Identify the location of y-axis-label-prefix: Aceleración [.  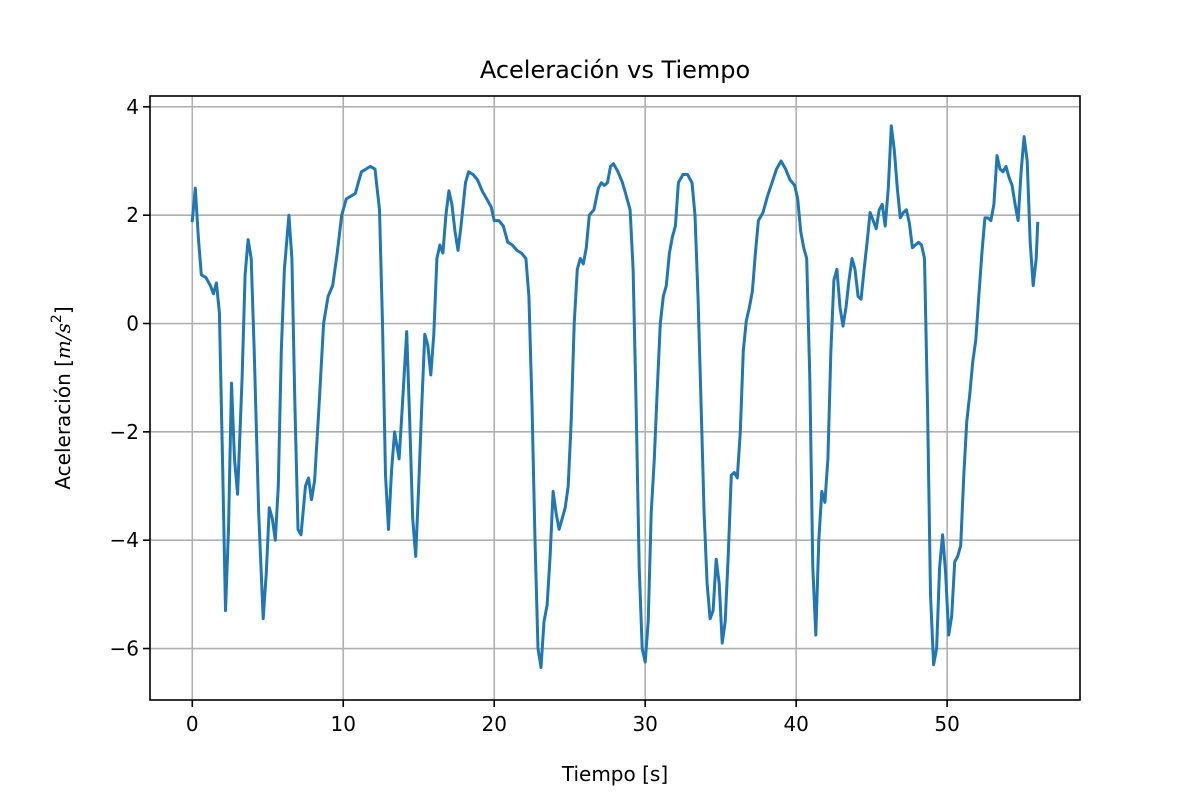
(63, 424).